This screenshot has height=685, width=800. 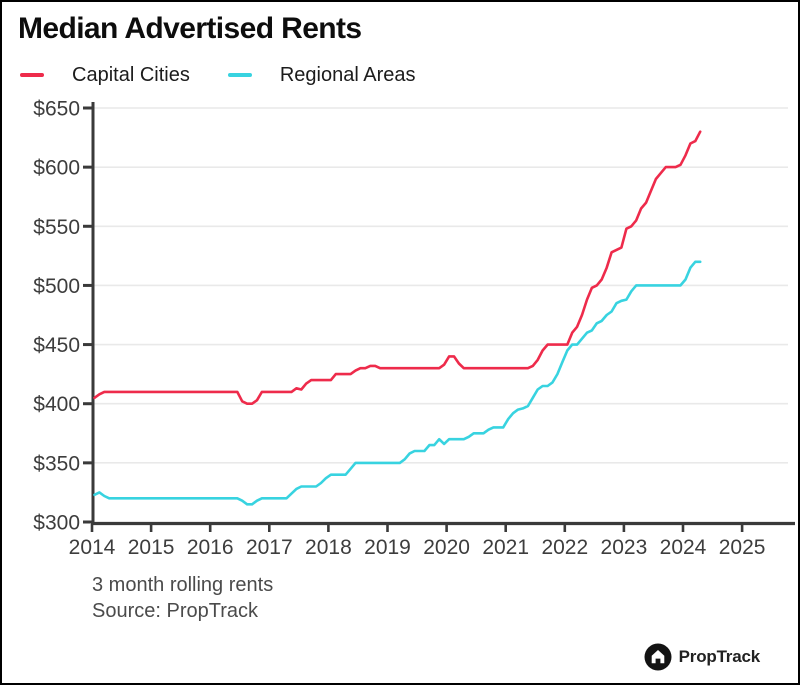 I want to click on x-tick-label-2023: 2023, so click(x=624, y=547).